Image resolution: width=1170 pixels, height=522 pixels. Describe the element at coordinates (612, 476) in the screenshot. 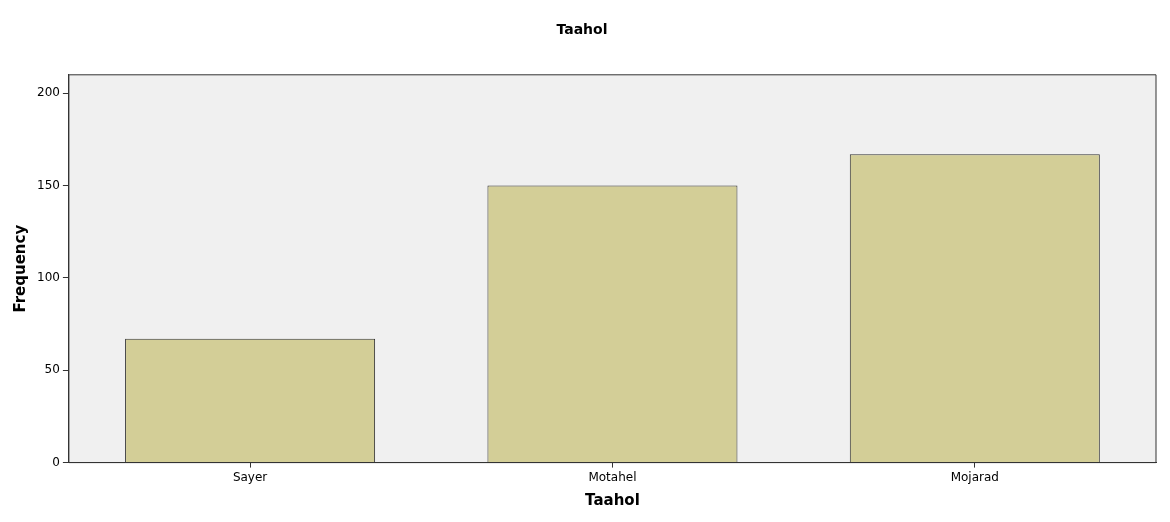

I see `x-tick-label: Motahel` at that location.